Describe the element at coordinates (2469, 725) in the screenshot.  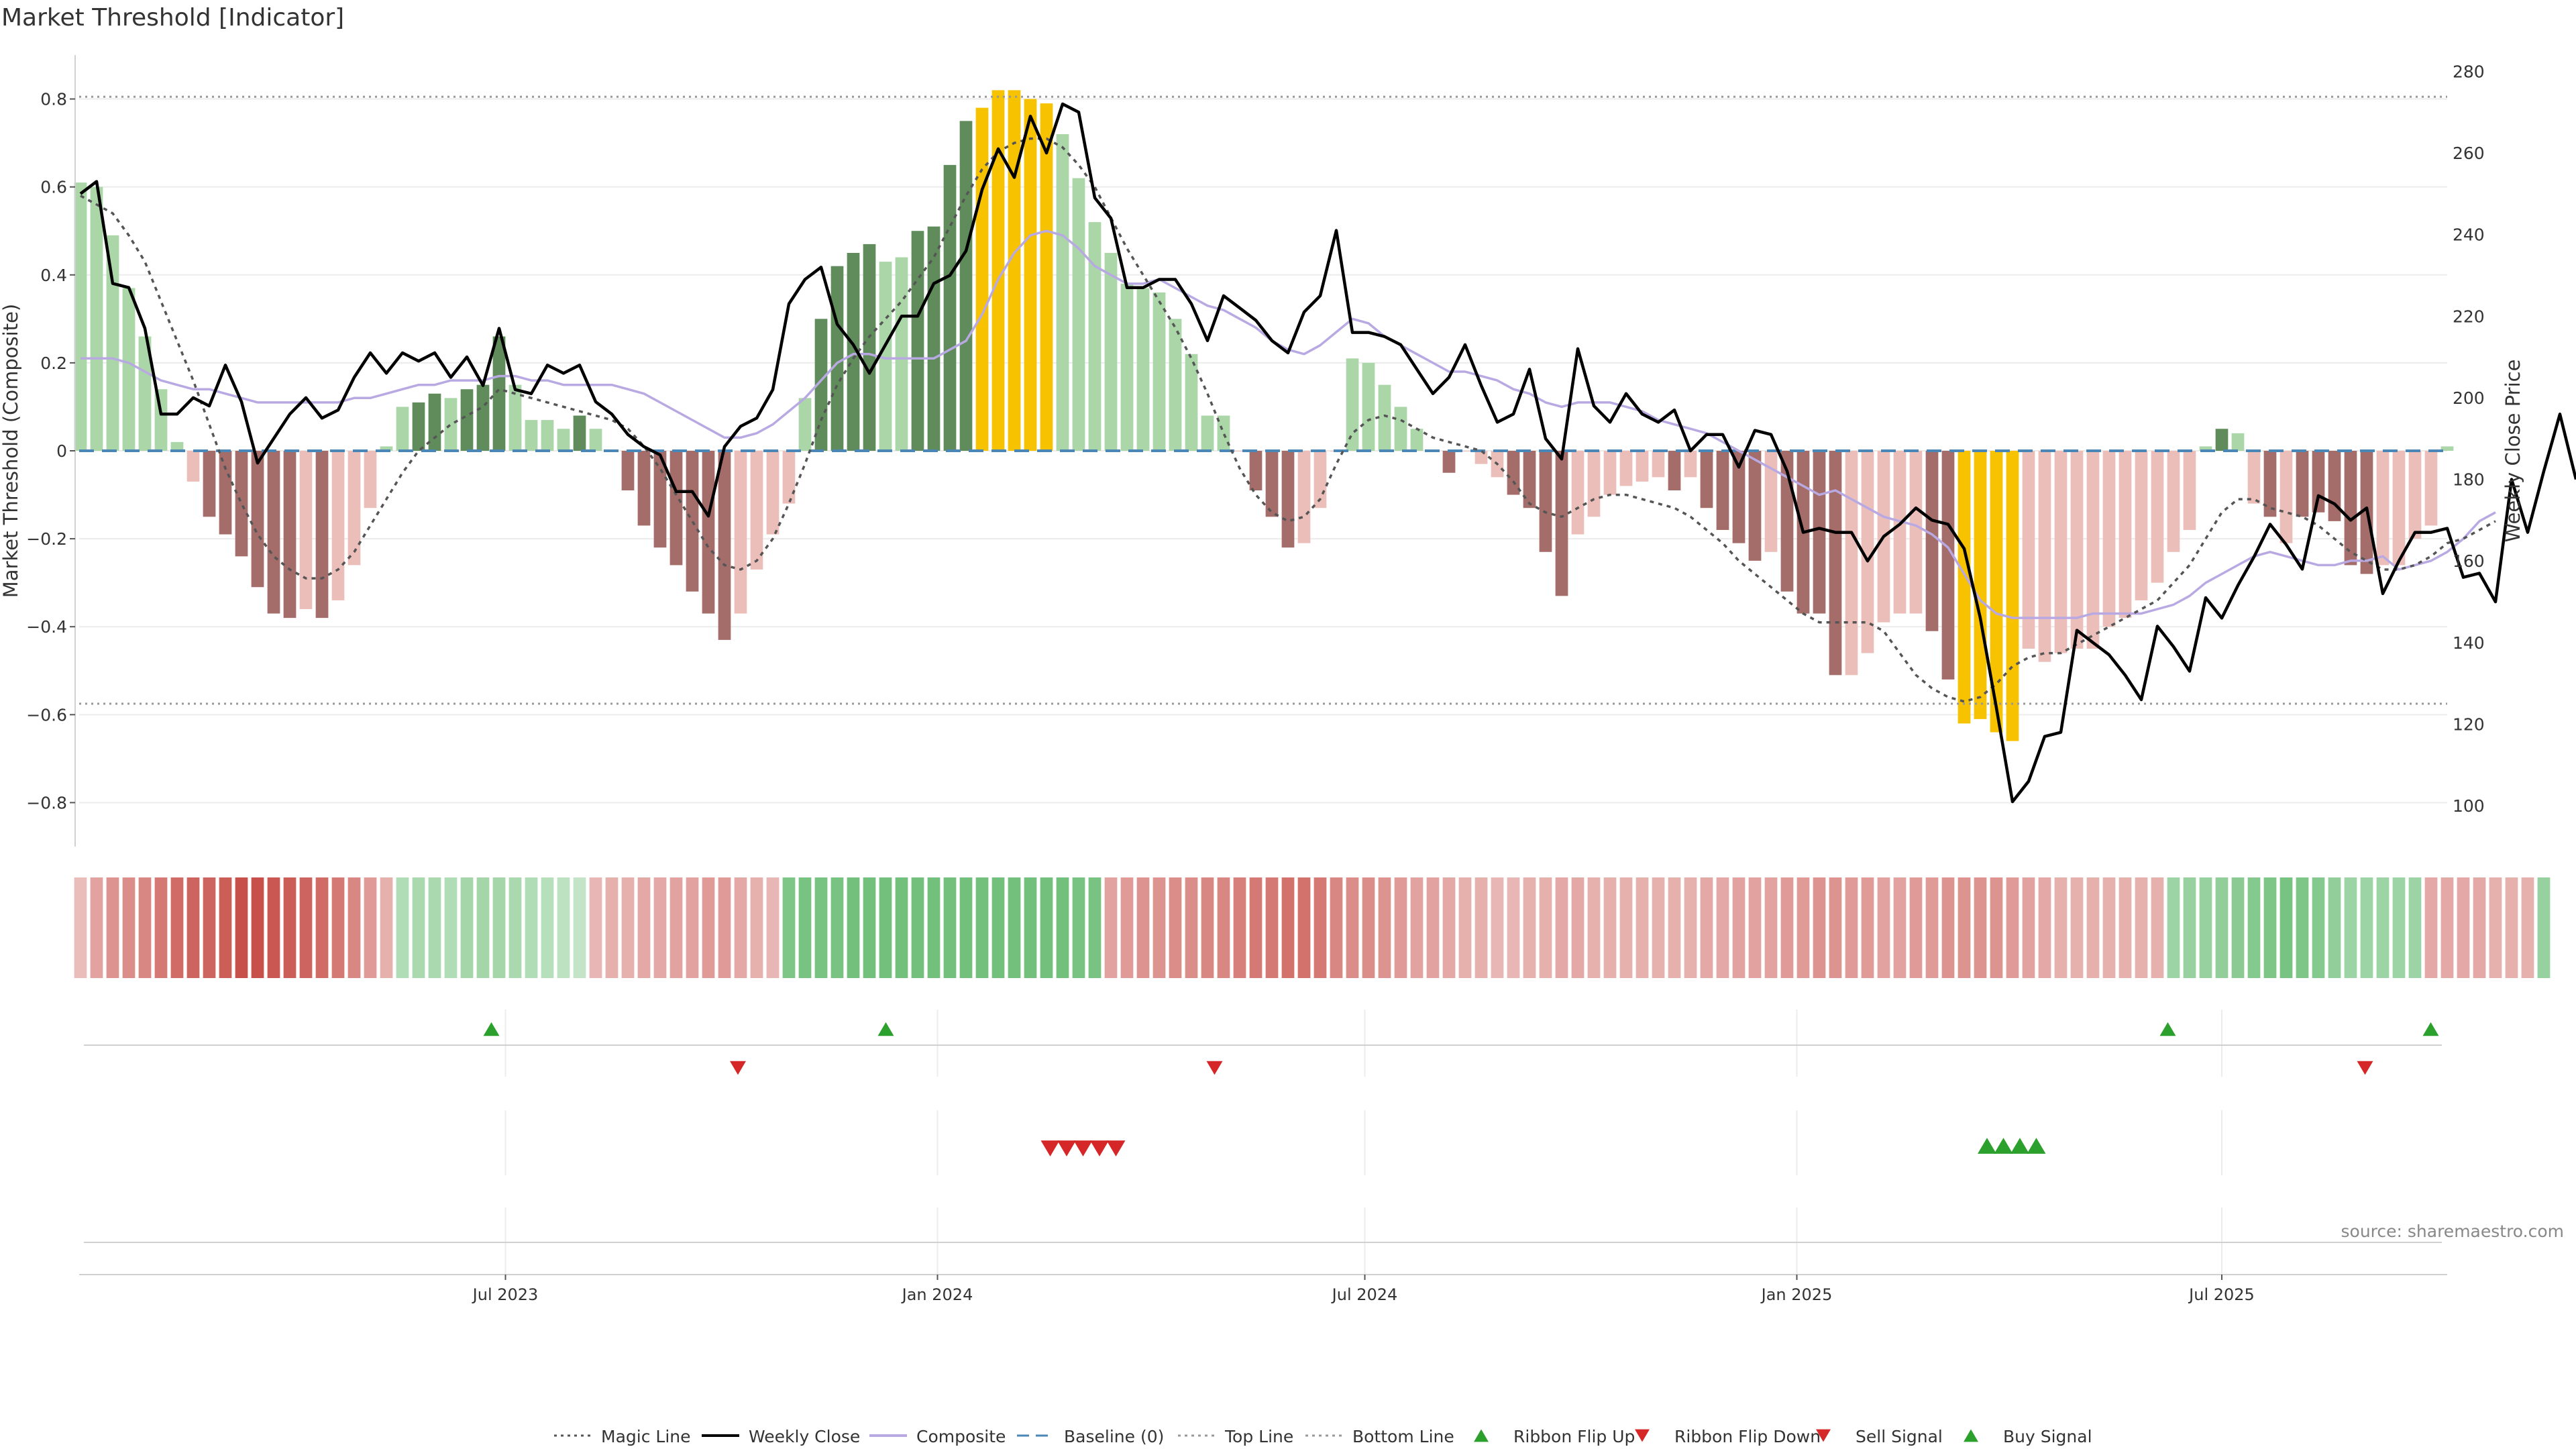
I see `right-tick-label: 120` at that location.